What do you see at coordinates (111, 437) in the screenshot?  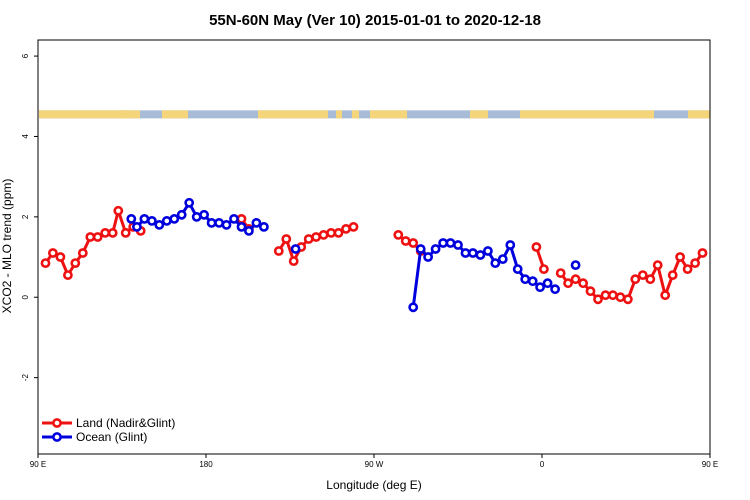 I see `legend-label: Ocean (Glint)` at bounding box center [111, 437].